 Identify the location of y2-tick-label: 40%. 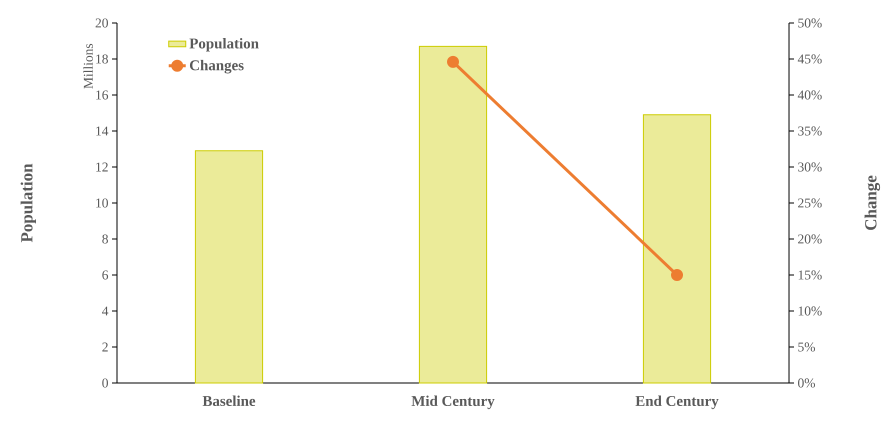
(810, 95).